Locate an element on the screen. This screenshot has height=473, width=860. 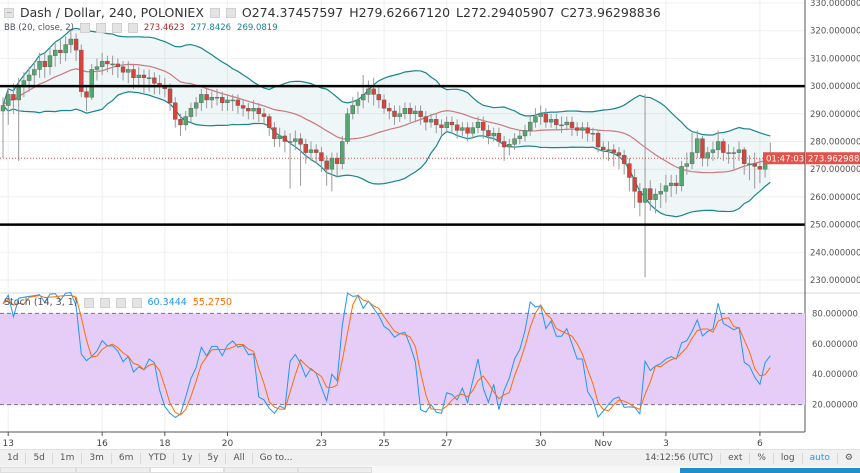
bb-upper-value: 277.8426 is located at coordinates (211, 28).